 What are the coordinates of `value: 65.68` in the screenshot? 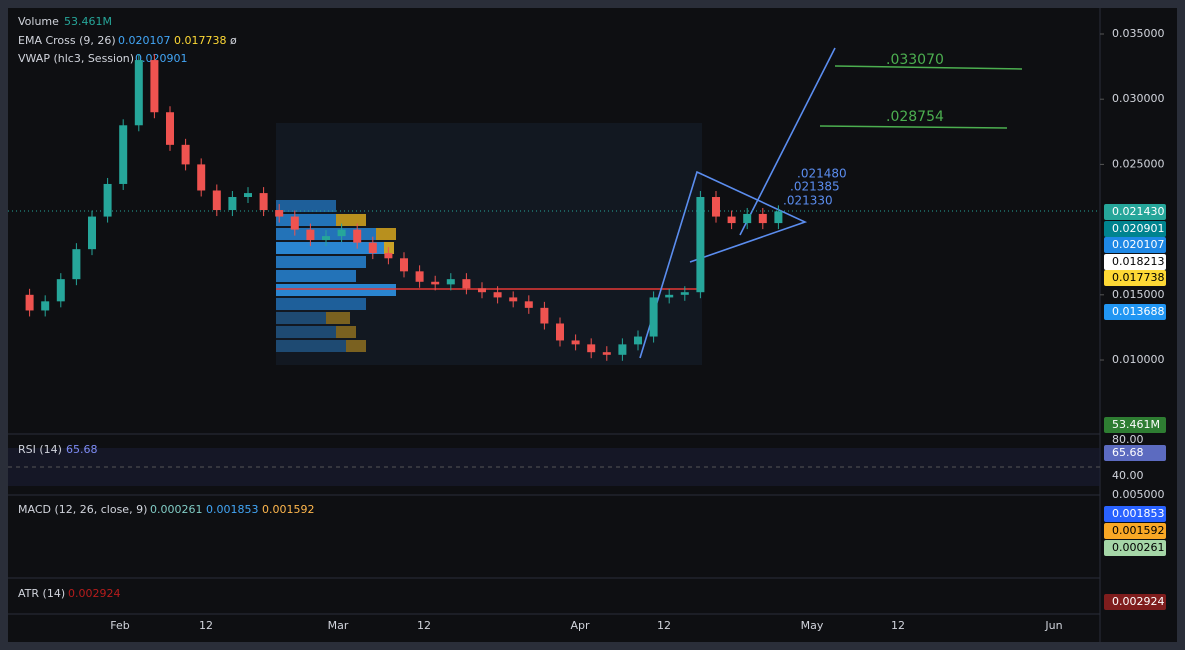 It's located at (82, 449).